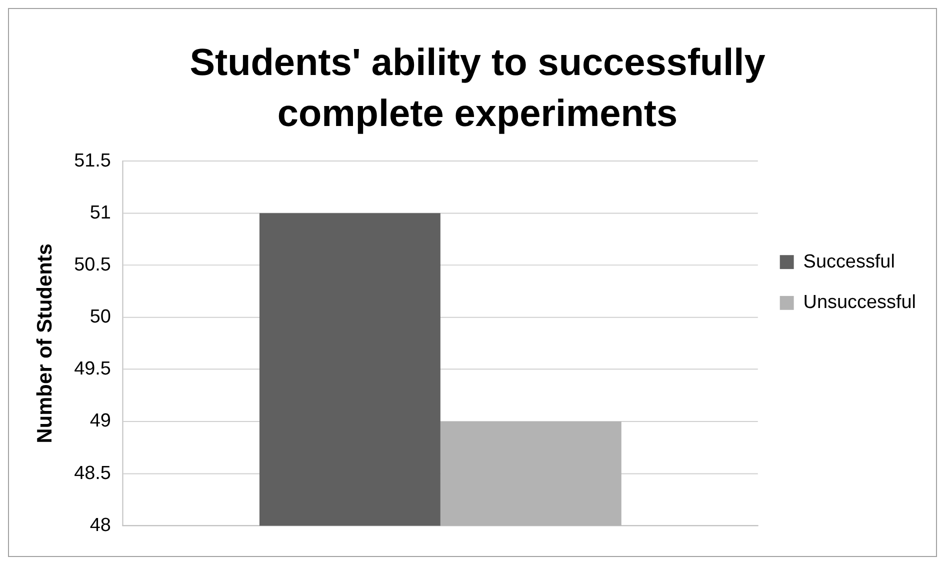 This screenshot has height=569, width=949. Describe the element at coordinates (92, 265) in the screenshot. I see `y-tick-label: 50.5` at that location.